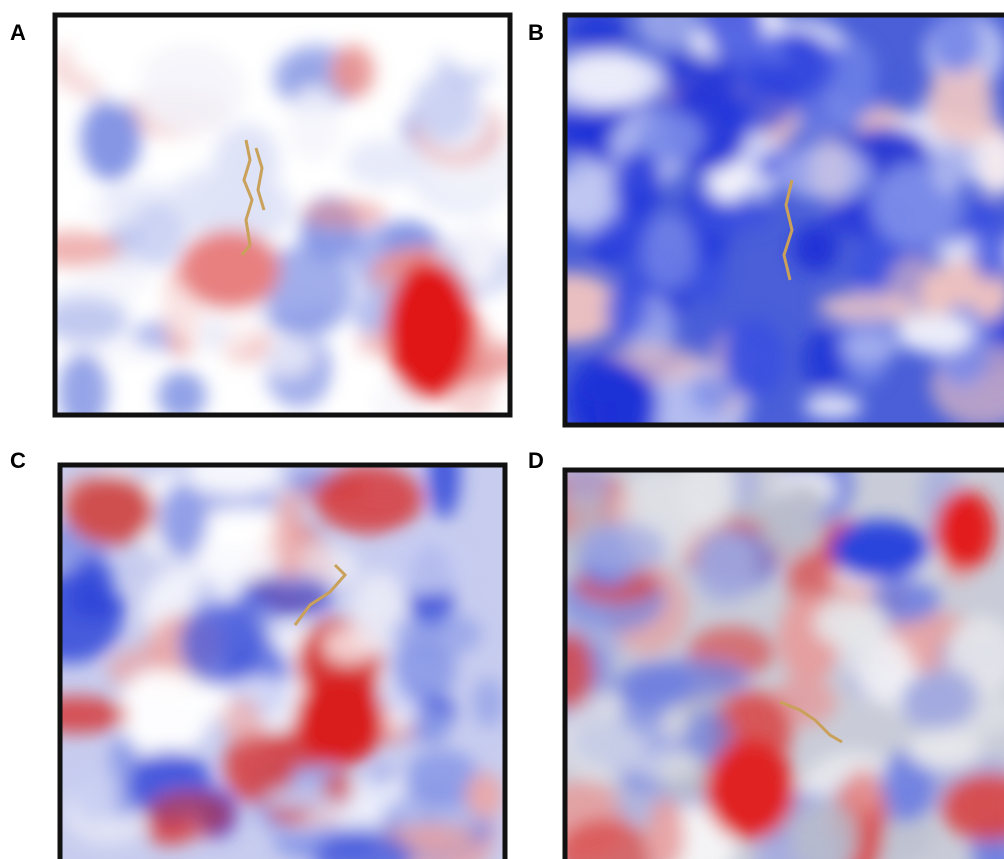 This screenshot has height=859, width=1004. What do you see at coordinates (536, 460) in the screenshot?
I see `panel-label: D` at bounding box center [536, 460].